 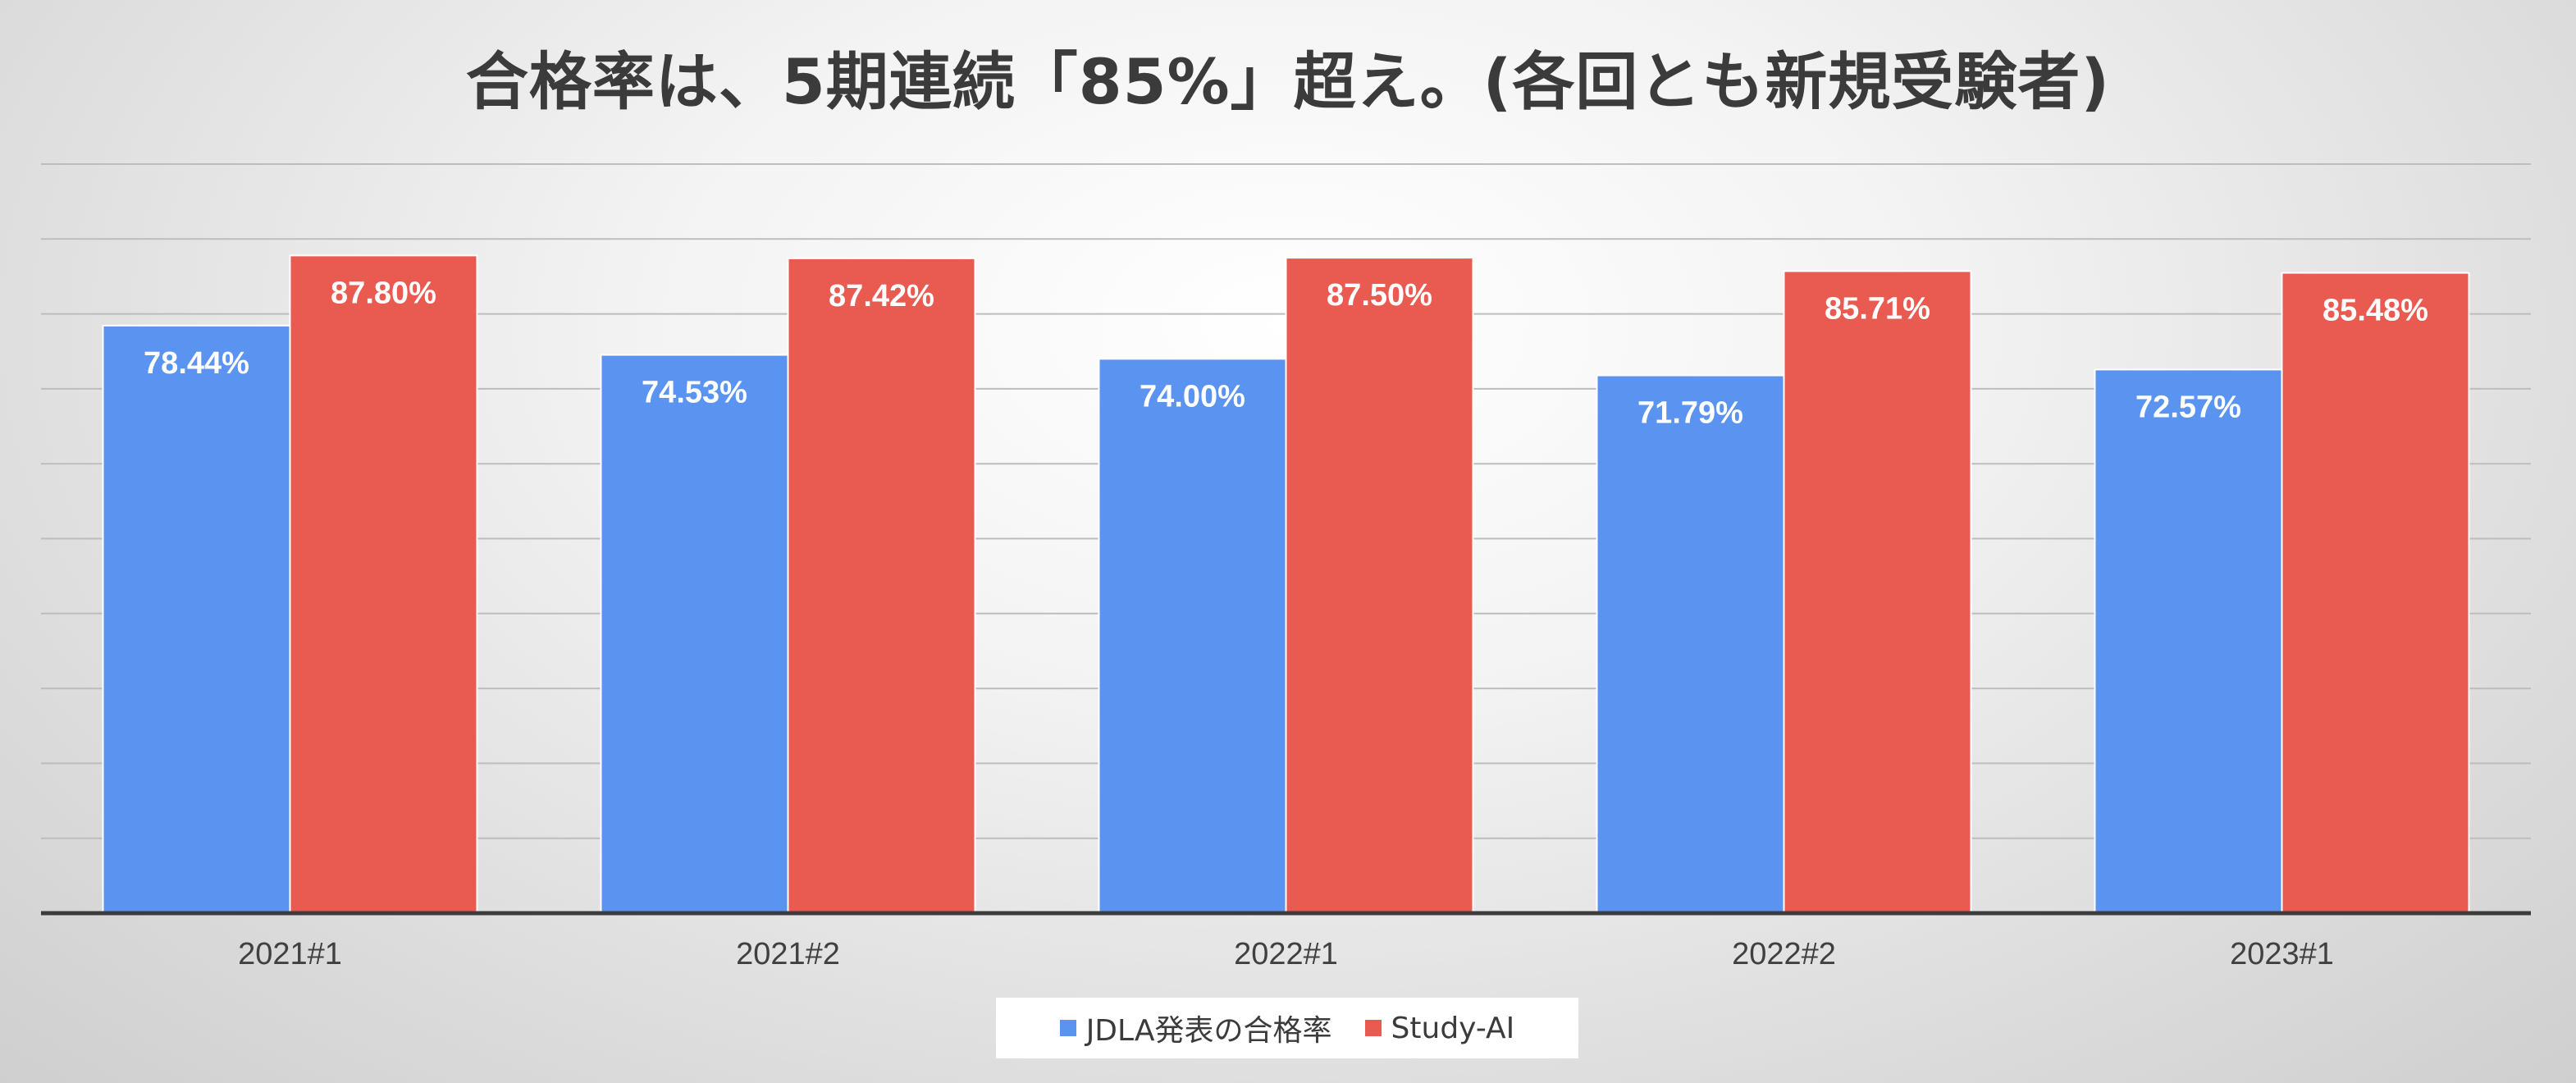 What do you see at coordinates (1379, 295) in the screenshot?
I see `data-label-series-2-2022#1: 87.50%` at bounding box center [1379, 295].